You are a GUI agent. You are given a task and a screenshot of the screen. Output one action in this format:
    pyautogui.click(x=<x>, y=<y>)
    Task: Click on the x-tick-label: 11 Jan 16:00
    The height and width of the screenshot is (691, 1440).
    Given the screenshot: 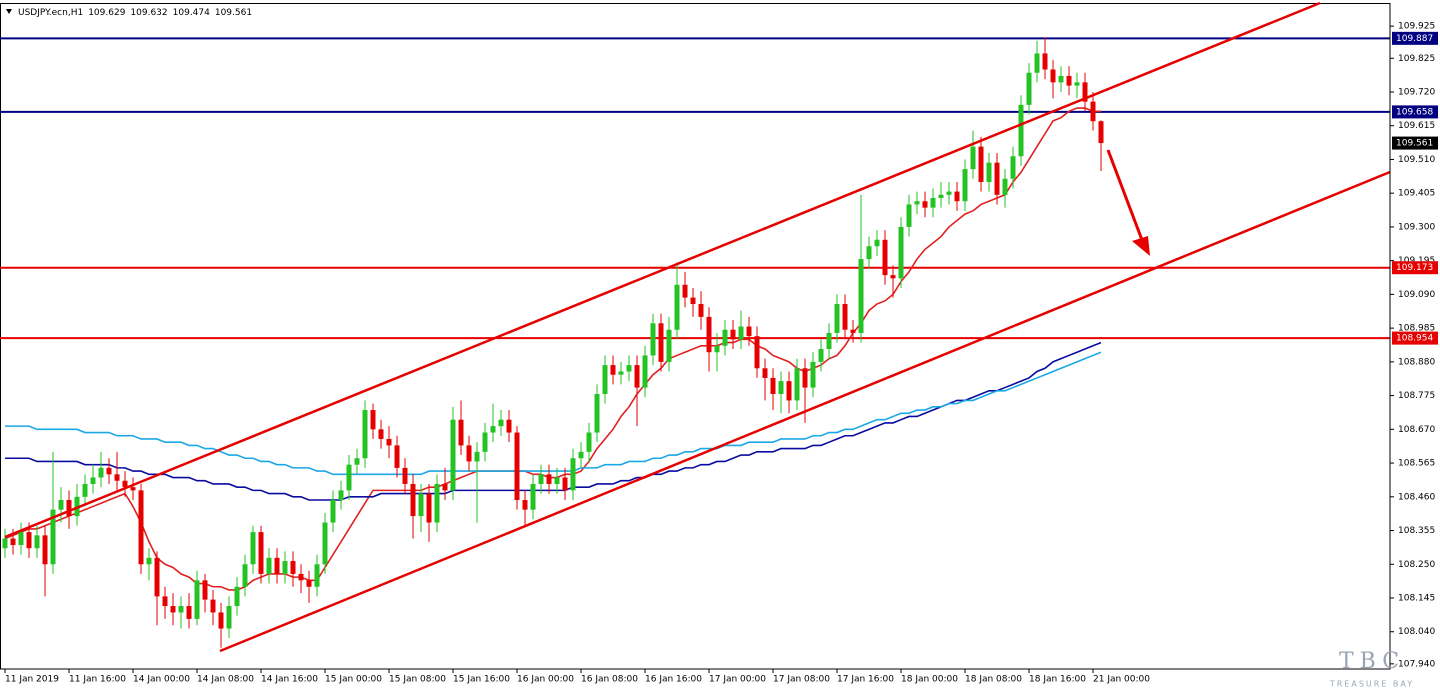 What is the action you would take?
    pyautogui.click(x=97, y=680)
    